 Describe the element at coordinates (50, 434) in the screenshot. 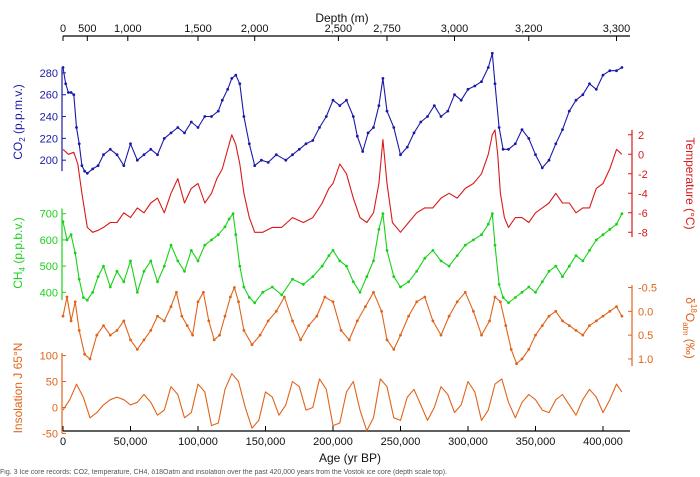

I see `y-tick-label-insolation-3: -50` at that location.